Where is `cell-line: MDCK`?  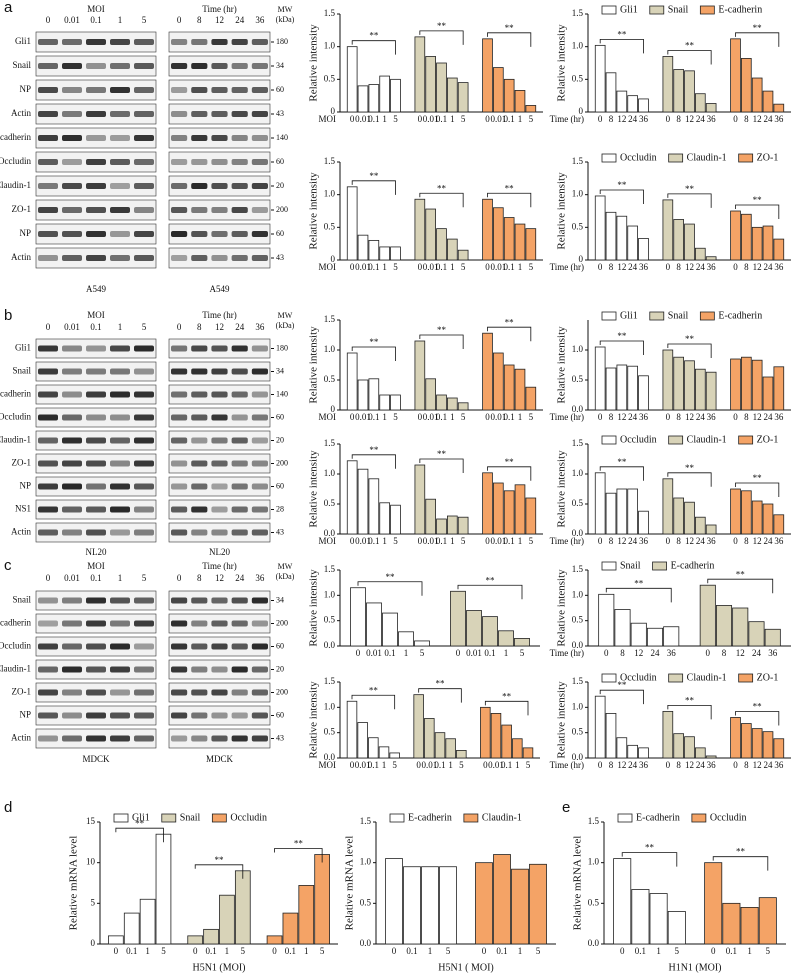
cell-line: MDCK is located at coordinates (96, 759).